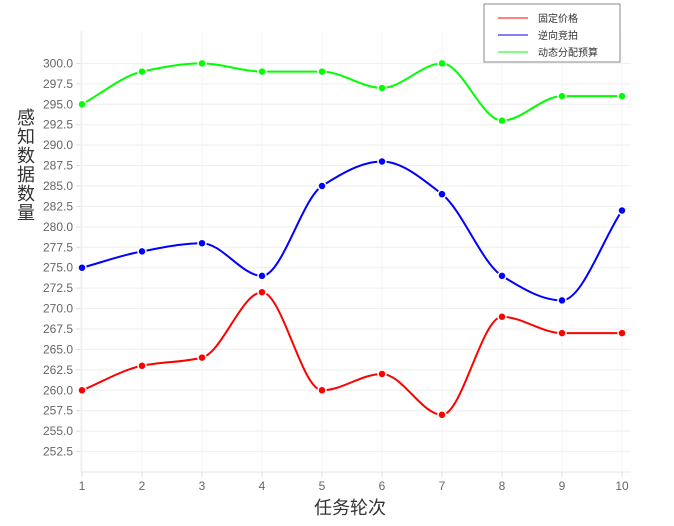  Describe the element at coordinates (58, 63) in the screenshot. I see `y-tick-label: 300.0` at that location.